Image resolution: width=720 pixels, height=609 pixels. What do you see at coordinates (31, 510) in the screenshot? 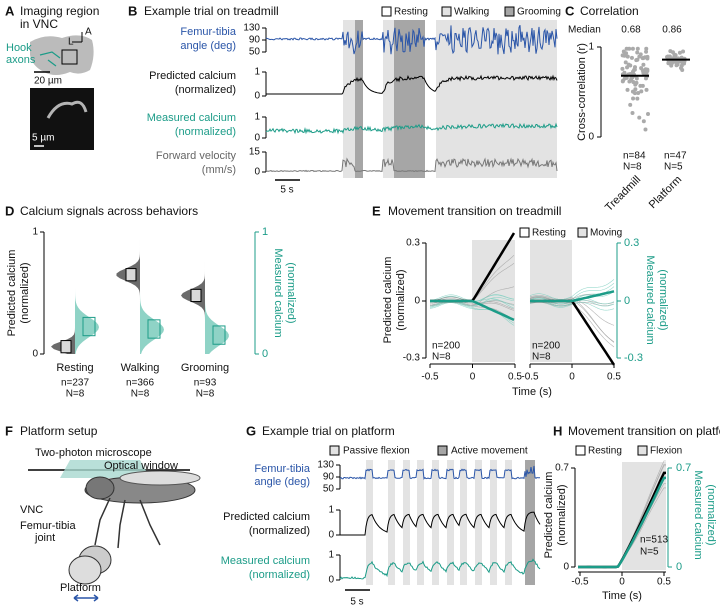
I see `label: VNC` at bounding box center [31, 510].